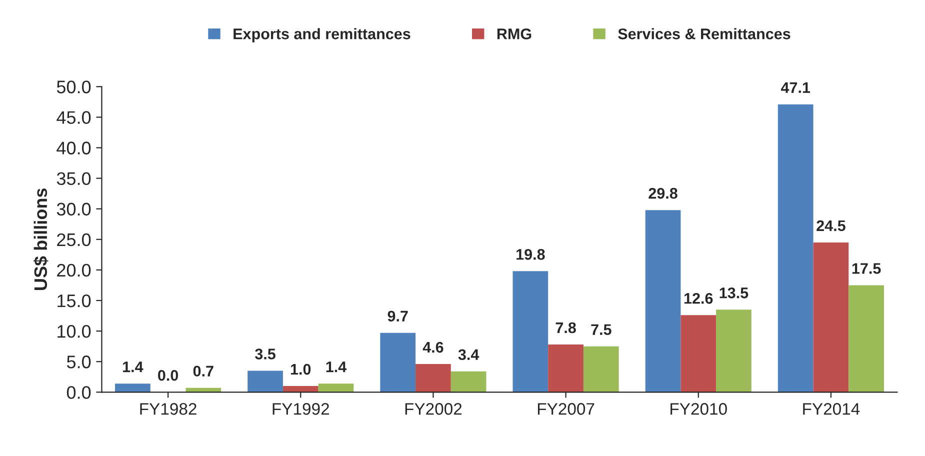 This screenshot has height=456, width=925. Describe the element at coordinates (469, 354) in the screenshot. I see `data-label: 3.4` at that location.